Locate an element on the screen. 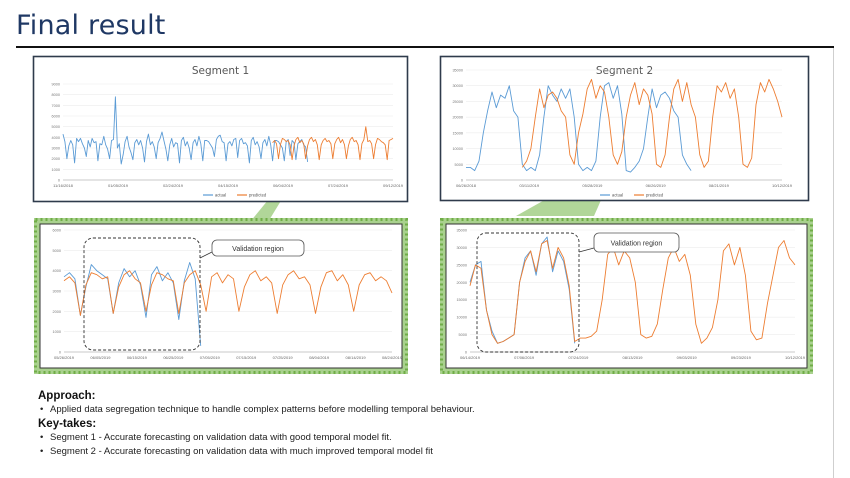 The image size is (850, 478). x-tick-label: 07/25/2019 is located at coordinates (283, 357).